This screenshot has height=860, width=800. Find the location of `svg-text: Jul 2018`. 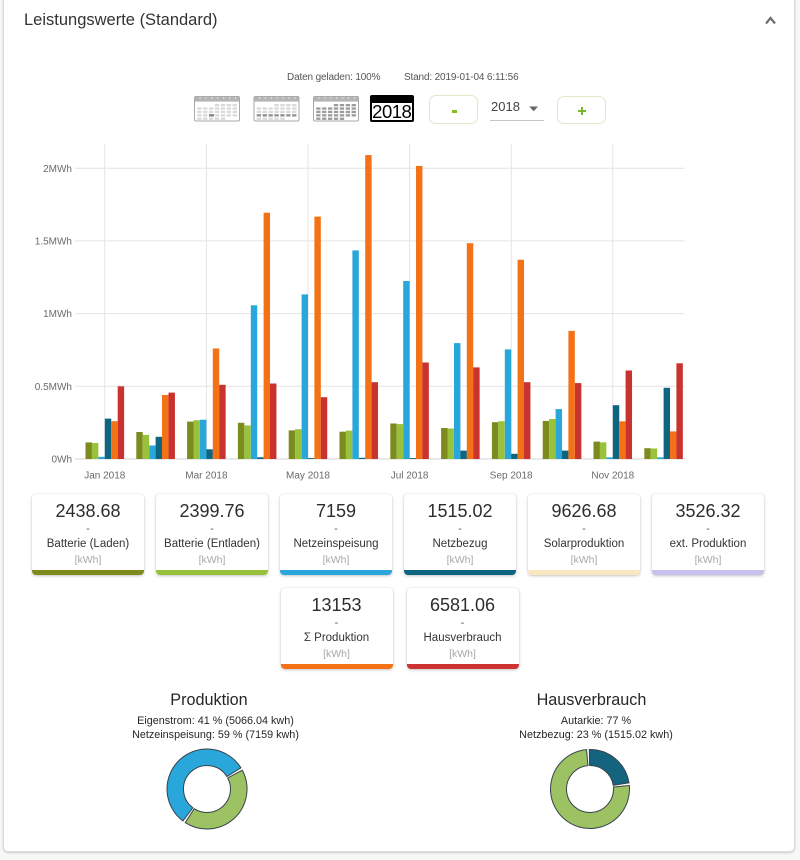

svg-text: Jul 2018 is located at coordinates (410, 476).